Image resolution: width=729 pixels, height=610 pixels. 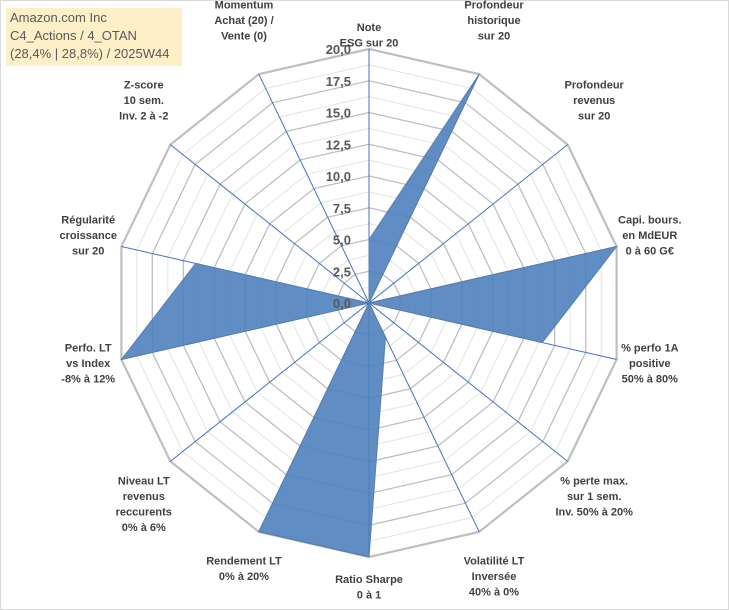 What do you see at coordinates (144, 482) in the screenshot?
I see `axis-label-line: Niveau LT` at bounding box center [144, 482].